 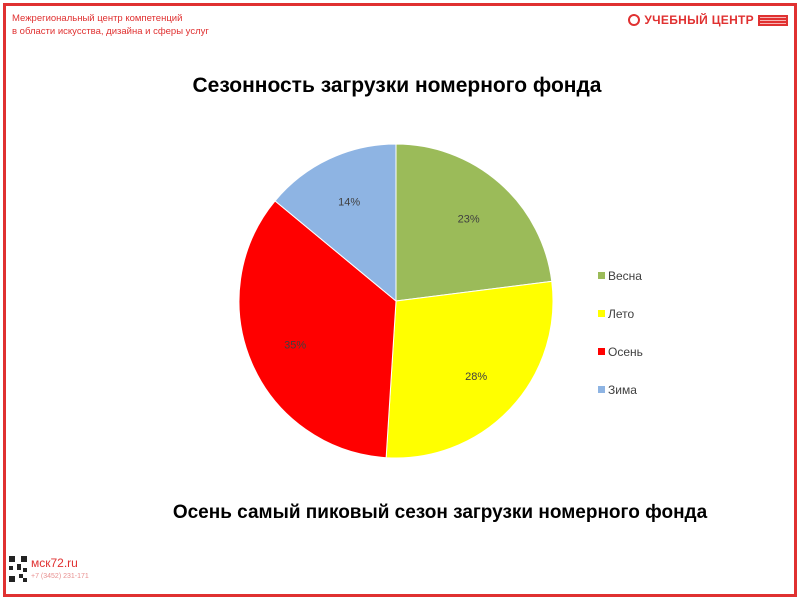 I want to click on legend-label: Осень, so click(x=625, y=352).